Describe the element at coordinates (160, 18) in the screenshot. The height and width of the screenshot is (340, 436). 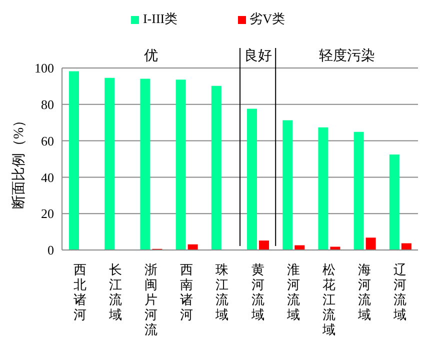
I see `legend-label: I-III类` at that location.